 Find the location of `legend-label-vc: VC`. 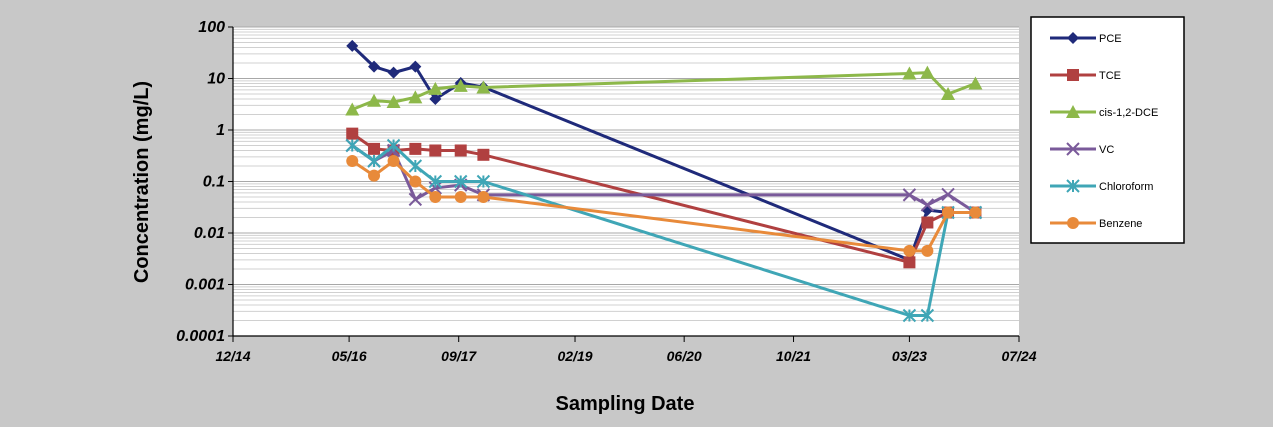

legend-label-vc: VC is located at coordinates (1106, 150).